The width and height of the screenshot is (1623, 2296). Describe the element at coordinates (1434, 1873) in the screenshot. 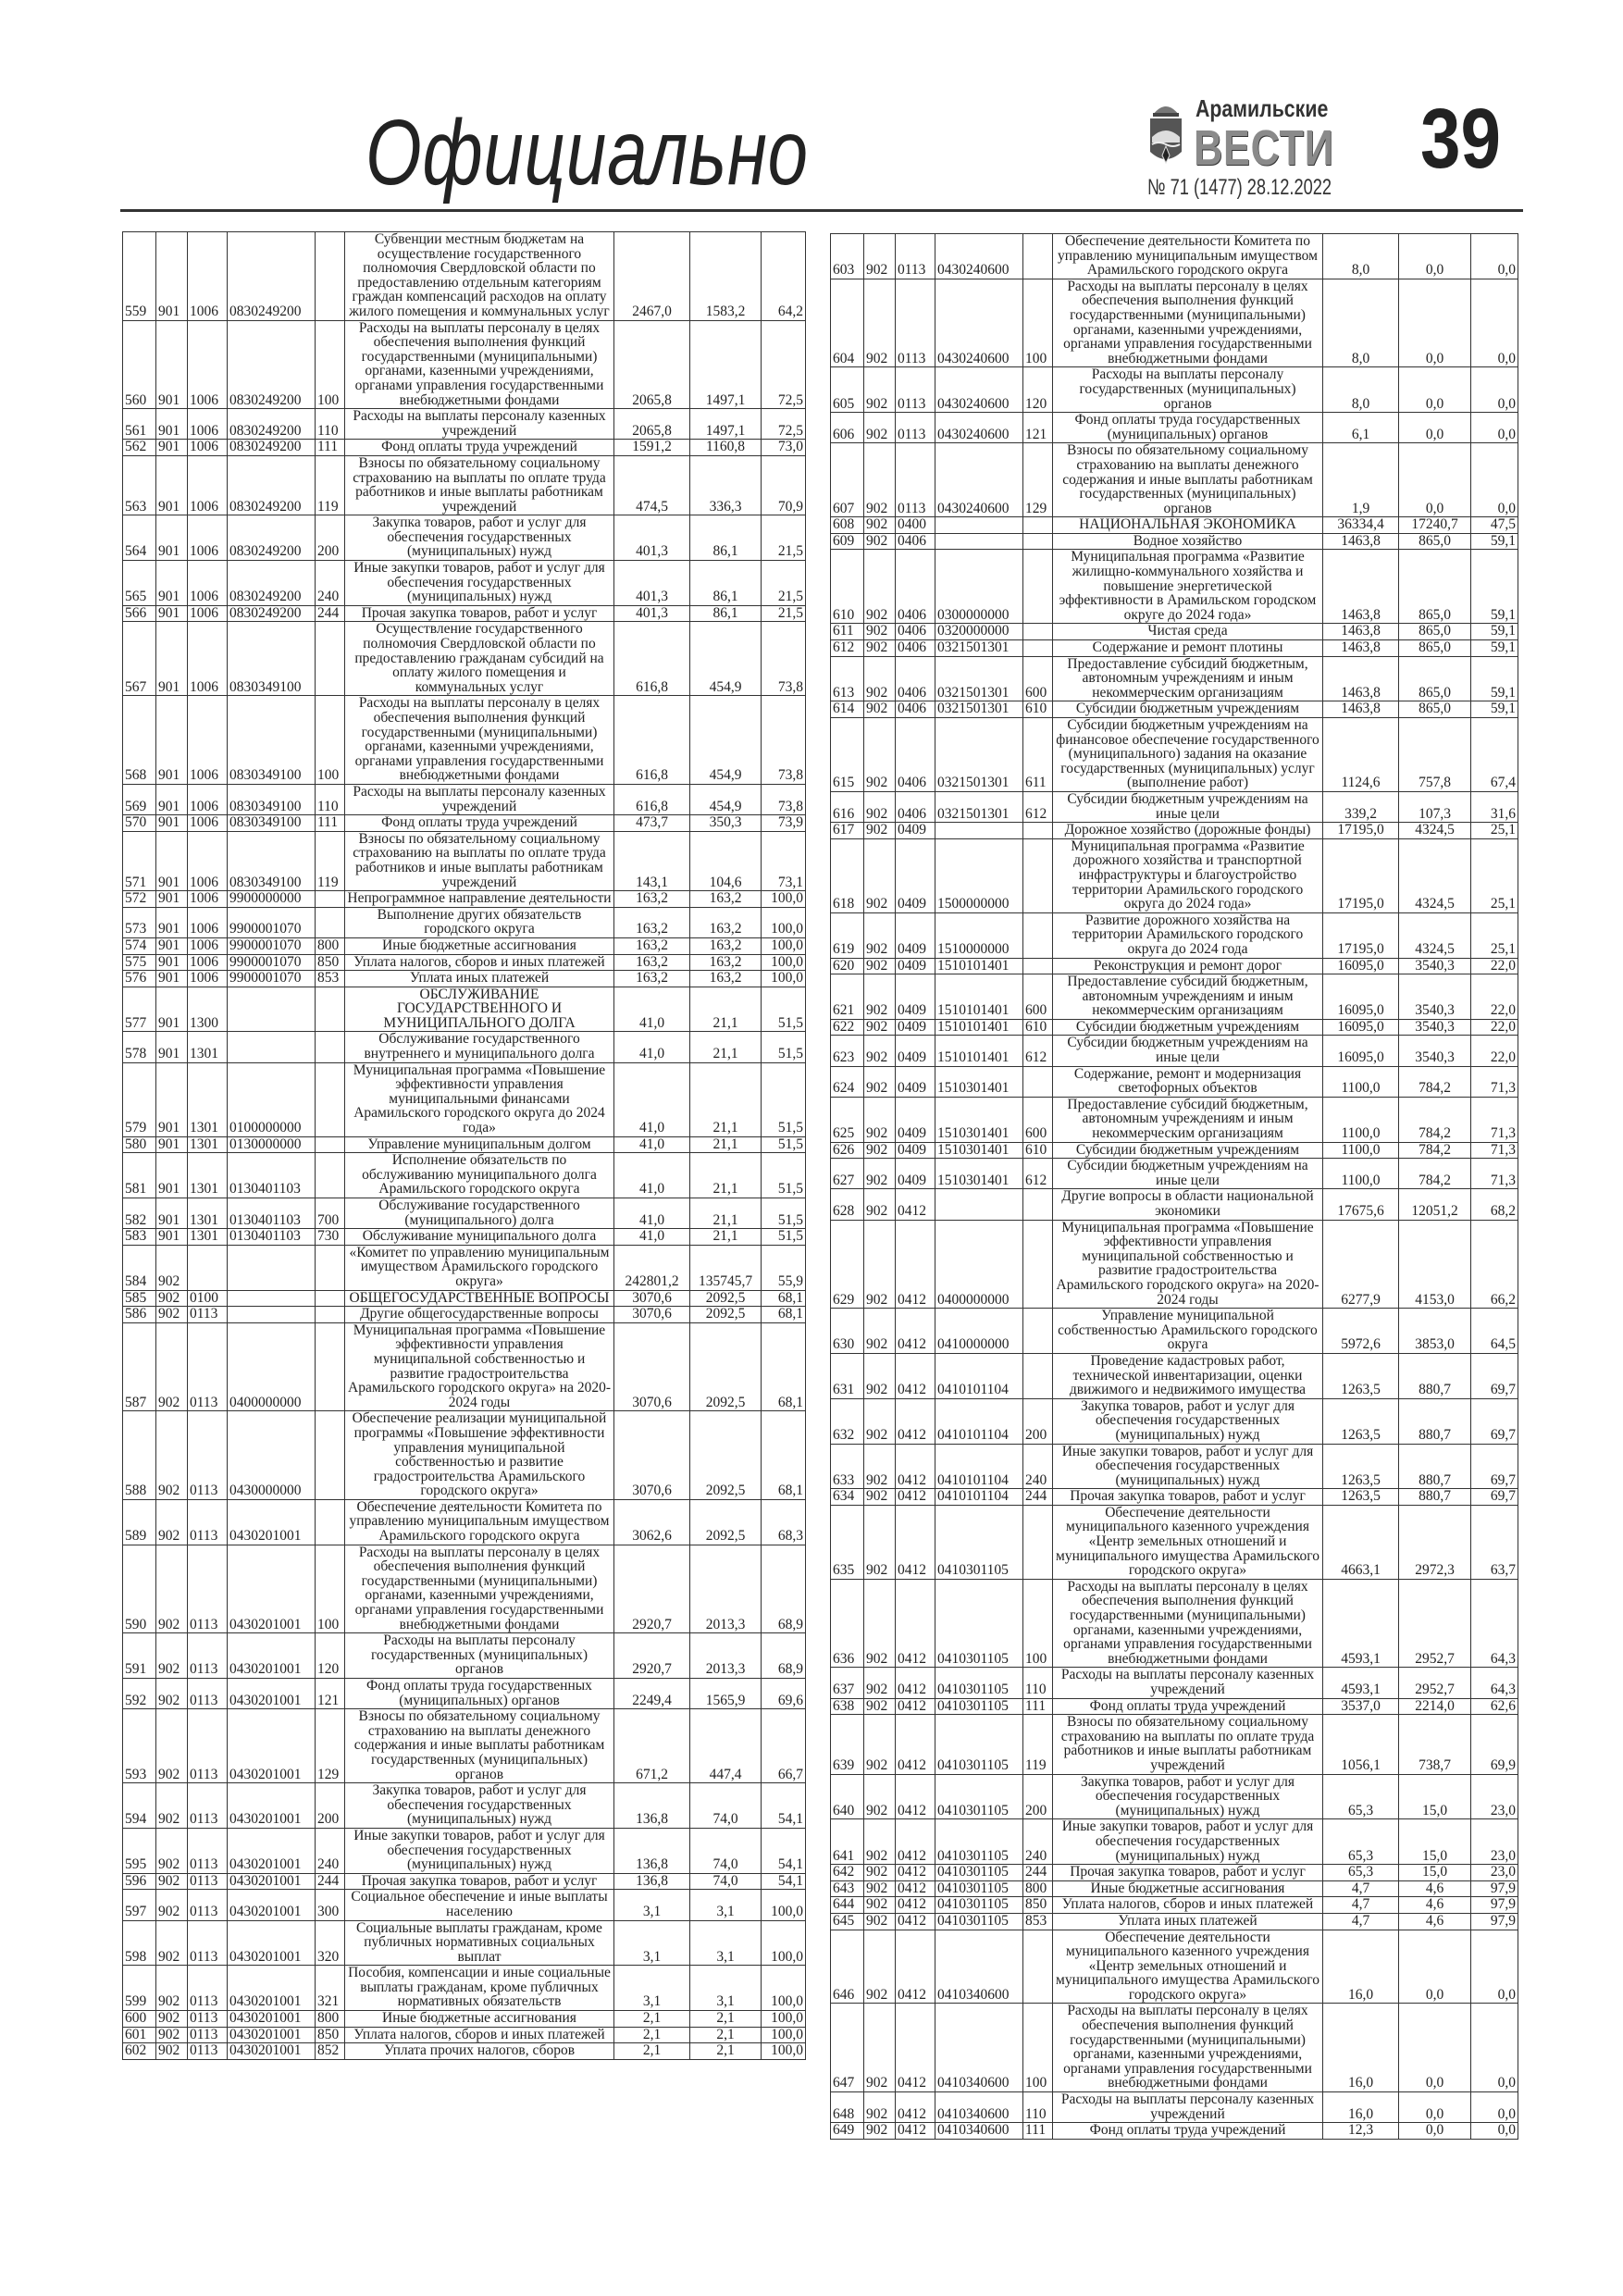

I see `executed-amount: 15,0` at that location.